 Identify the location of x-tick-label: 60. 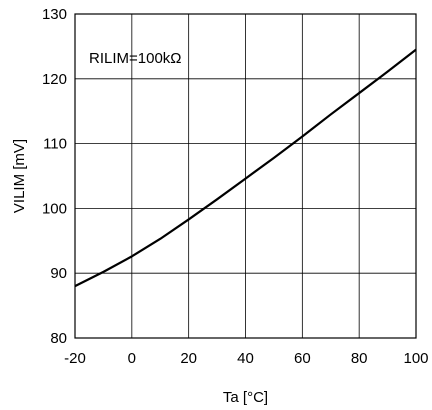
(302, 358).